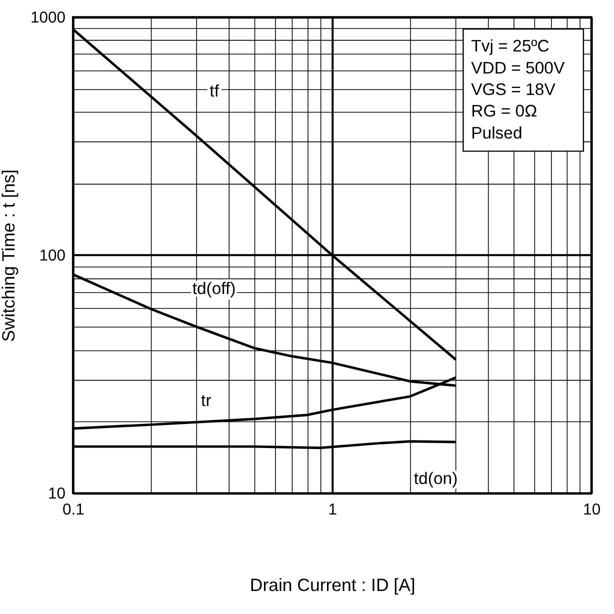 This screenshot has height=614, width=614. I want to click on x-tick-label: 1, so click(333, 509).